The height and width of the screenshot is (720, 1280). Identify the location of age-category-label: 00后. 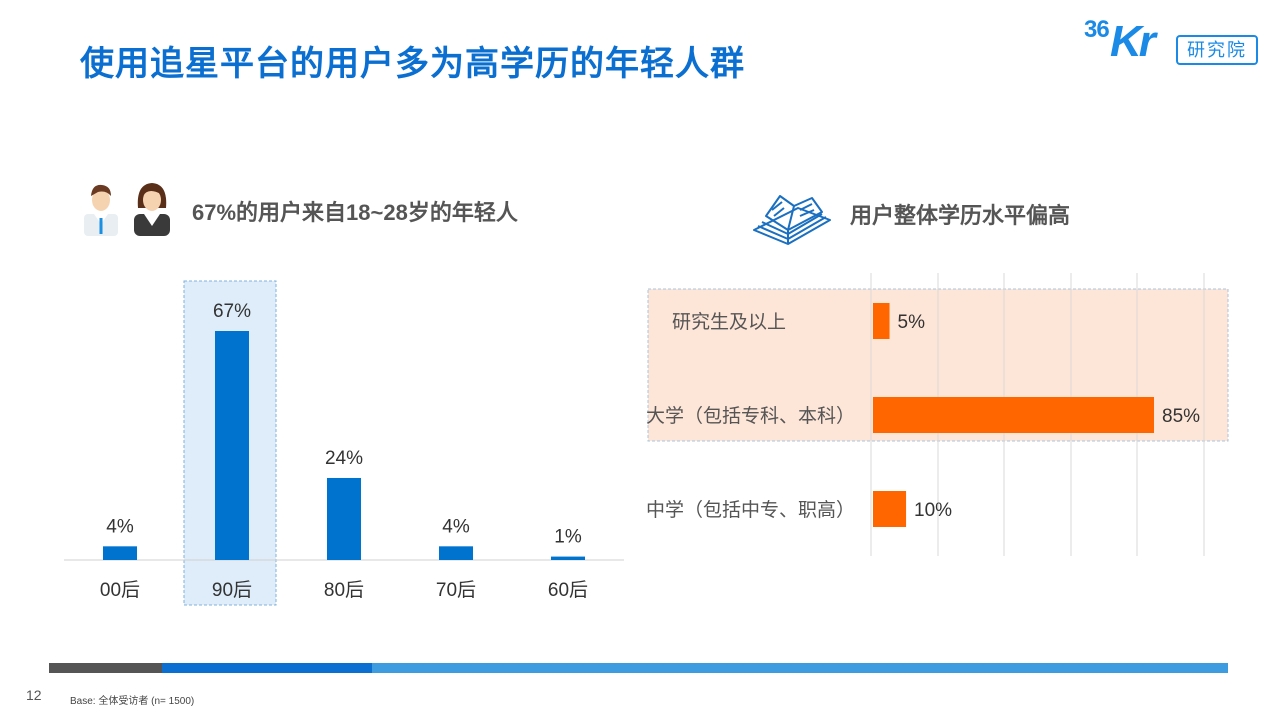
(120, 590).